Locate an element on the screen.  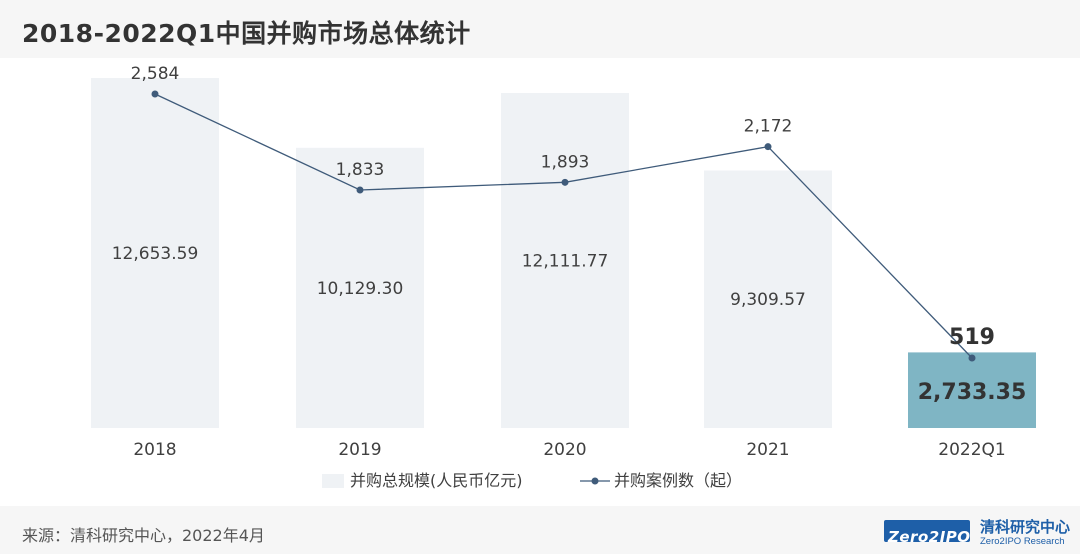
source-note: 来源：清科研究中心，2022年4月 is located at coordinates (143, 535).